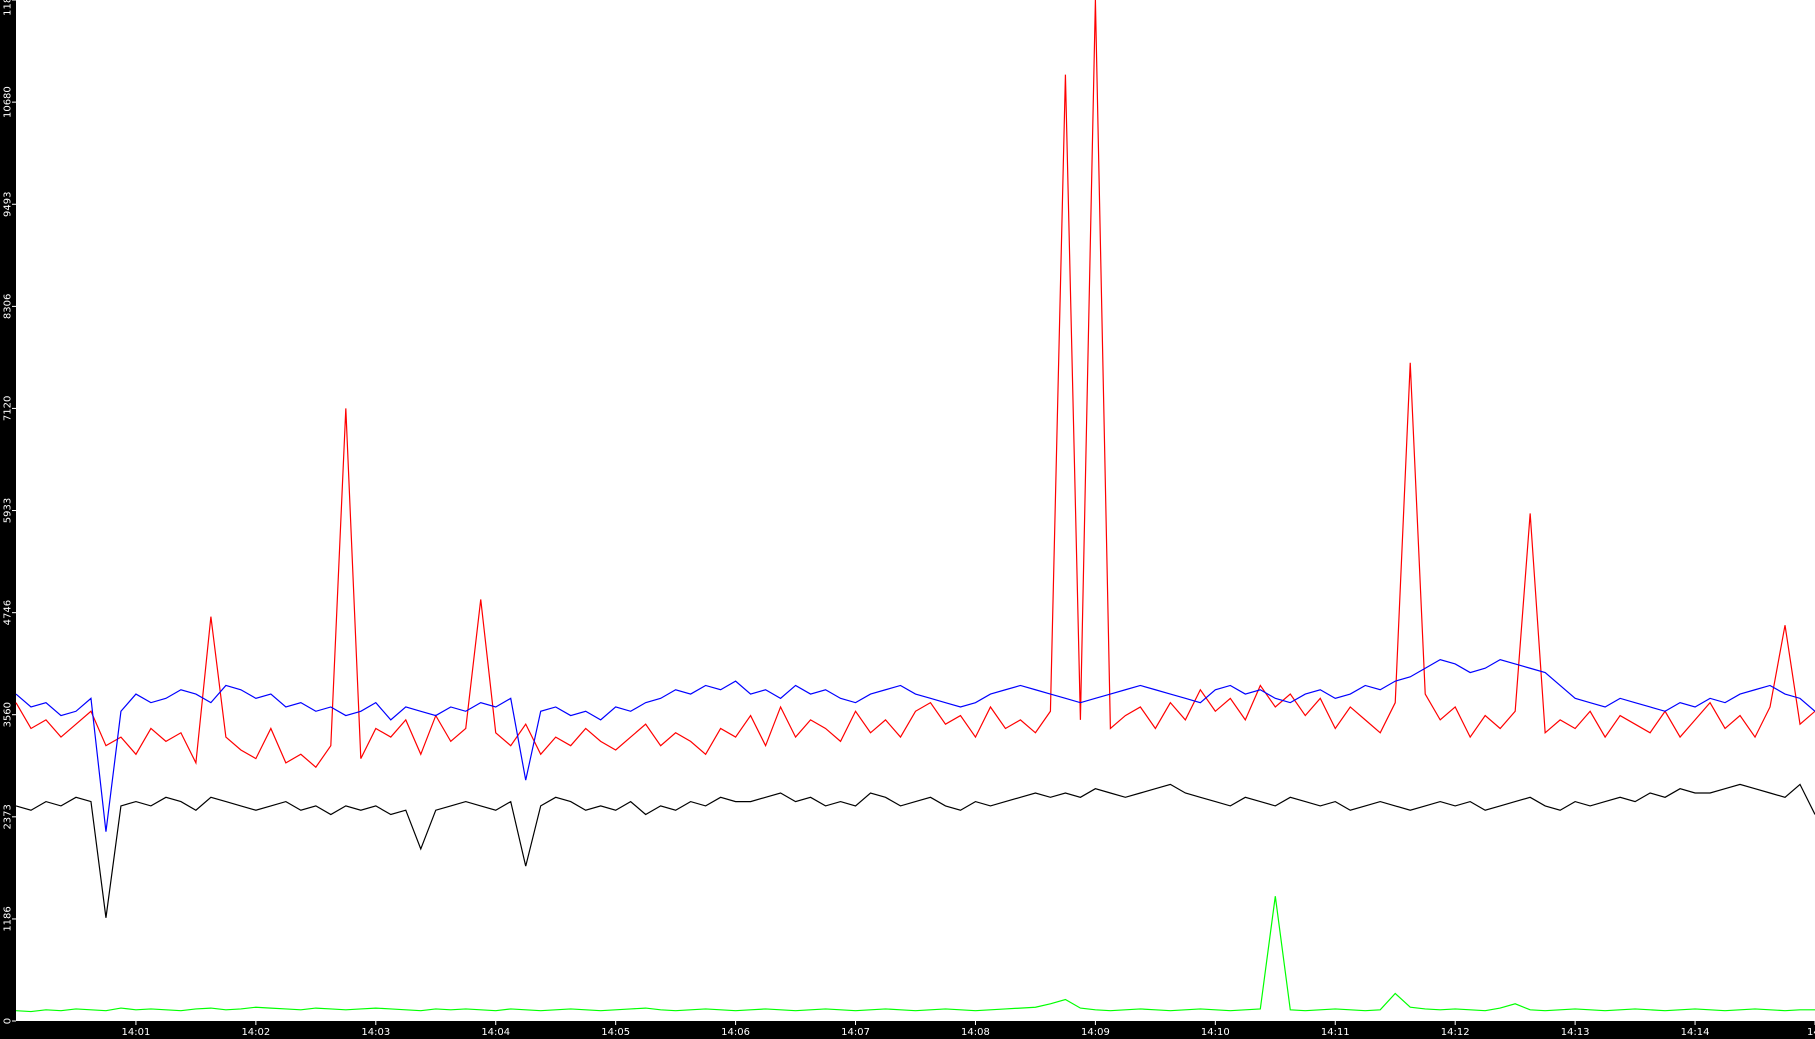 This screenshot has width=1815, height=1039. What do you see at coordinates (907, 1030) in the screenshot?
I see `x-axis-strip` at bounding box center [907, 1030].